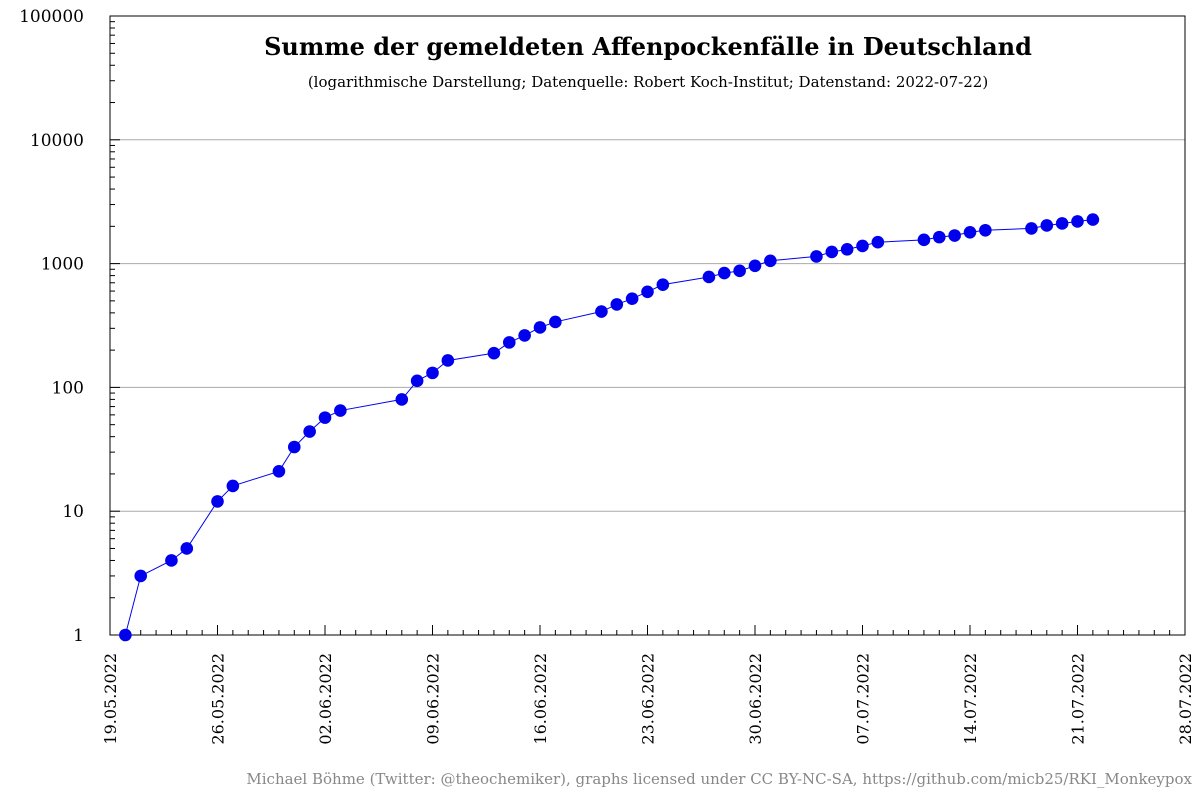  I want to click on y-tick-label: 1, so click(78, 636).